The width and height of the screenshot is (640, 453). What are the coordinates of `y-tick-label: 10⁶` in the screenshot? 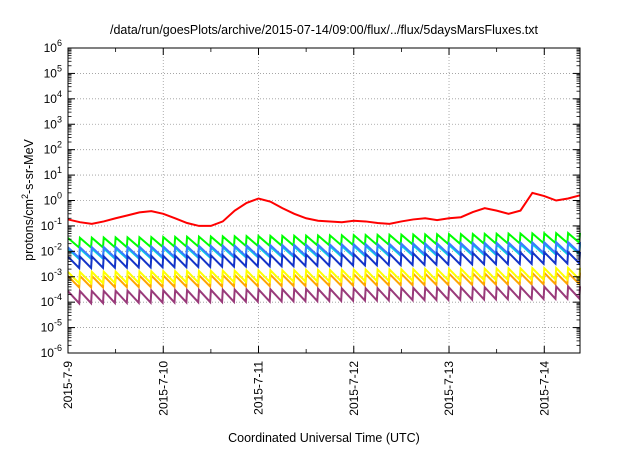 It's located at (53, 46).